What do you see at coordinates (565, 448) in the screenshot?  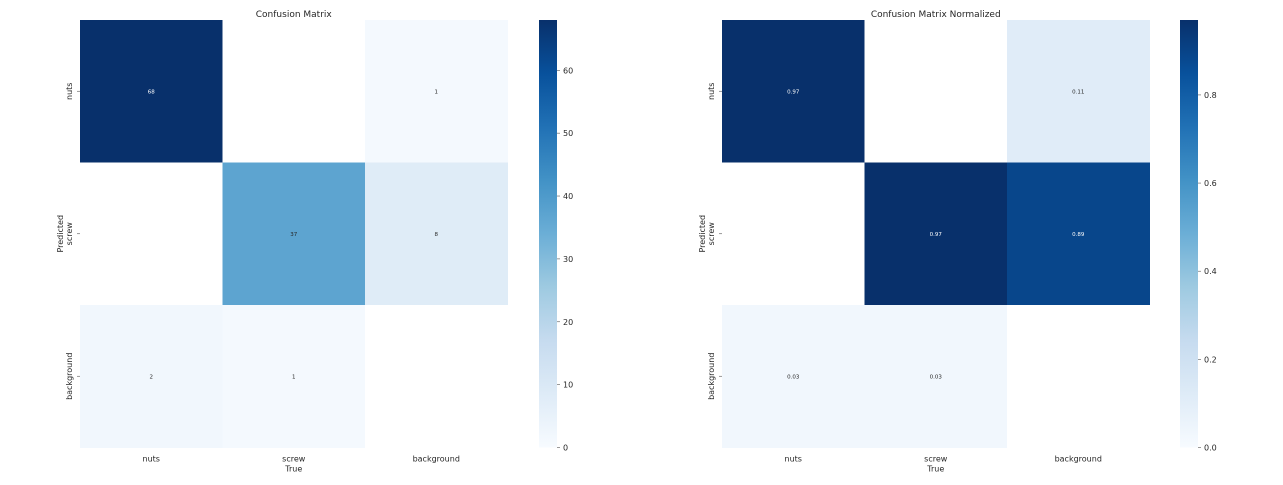 I see `colorbar-tick-label: 0` at bounding box center [565, 448].